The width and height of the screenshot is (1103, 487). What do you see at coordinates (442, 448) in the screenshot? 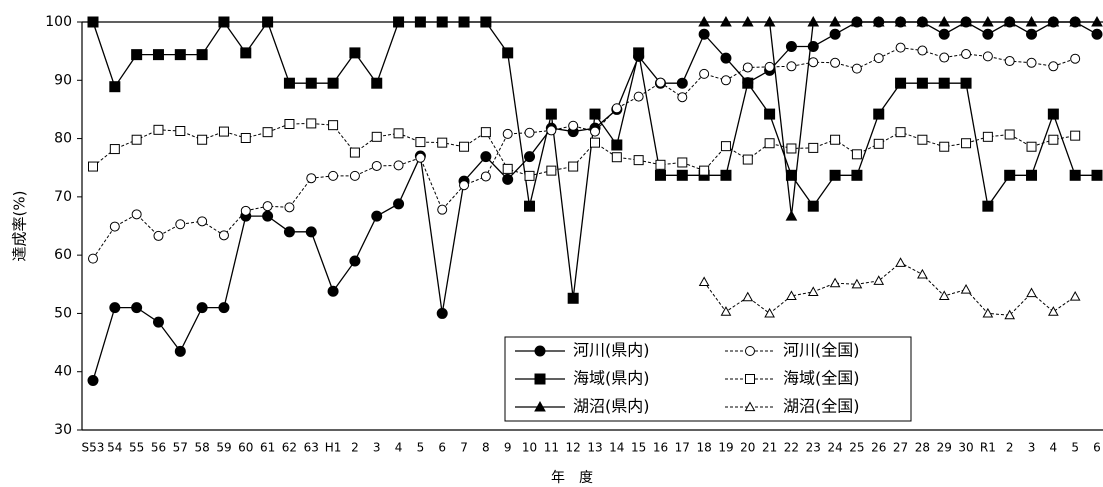
I see `x-tick-label: 6` at bounding box center [442, 448].